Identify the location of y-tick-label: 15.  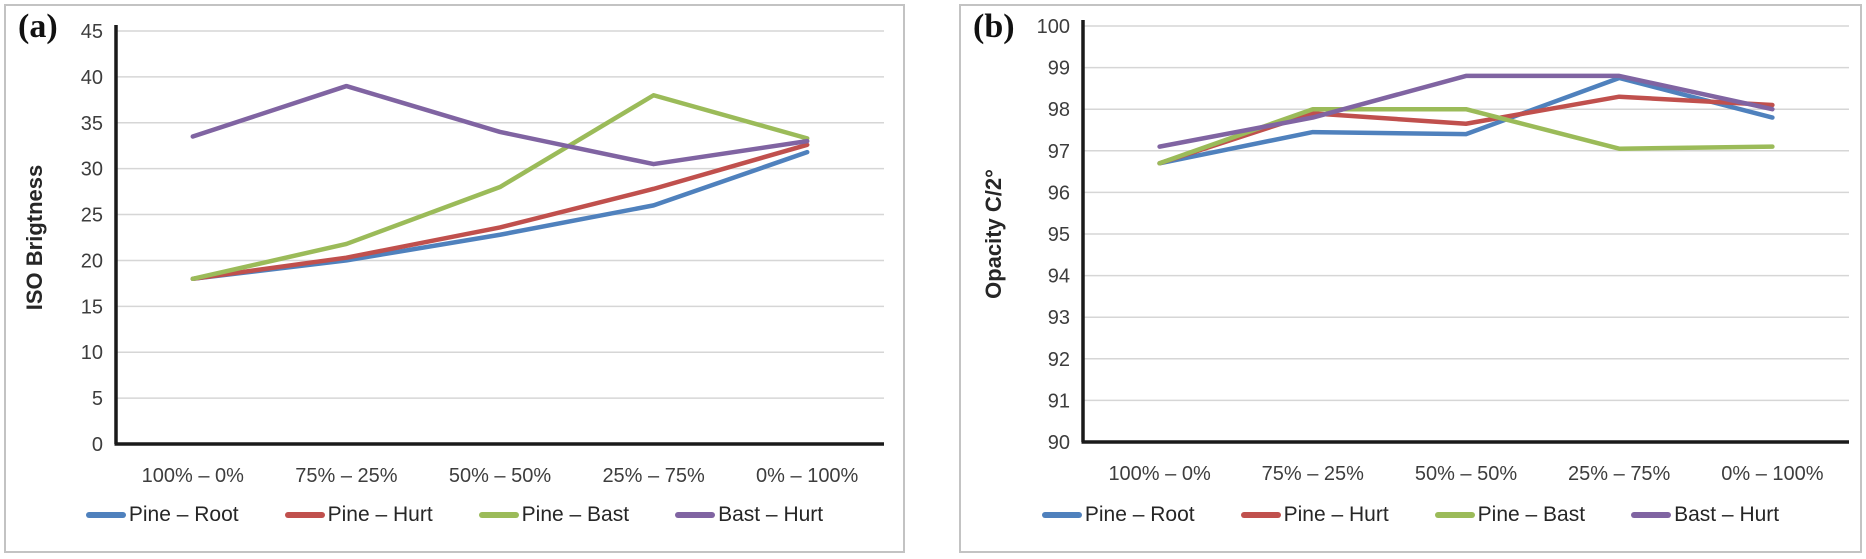
(92, 307).